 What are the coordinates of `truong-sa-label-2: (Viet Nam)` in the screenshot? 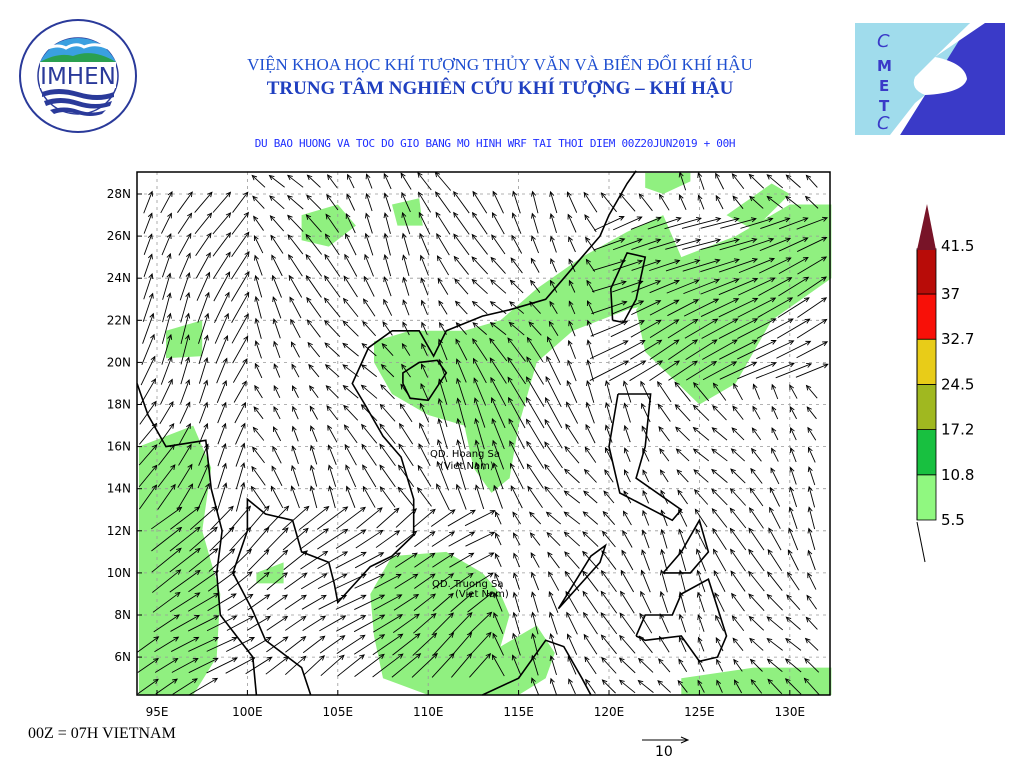 It's located at (482, 594).